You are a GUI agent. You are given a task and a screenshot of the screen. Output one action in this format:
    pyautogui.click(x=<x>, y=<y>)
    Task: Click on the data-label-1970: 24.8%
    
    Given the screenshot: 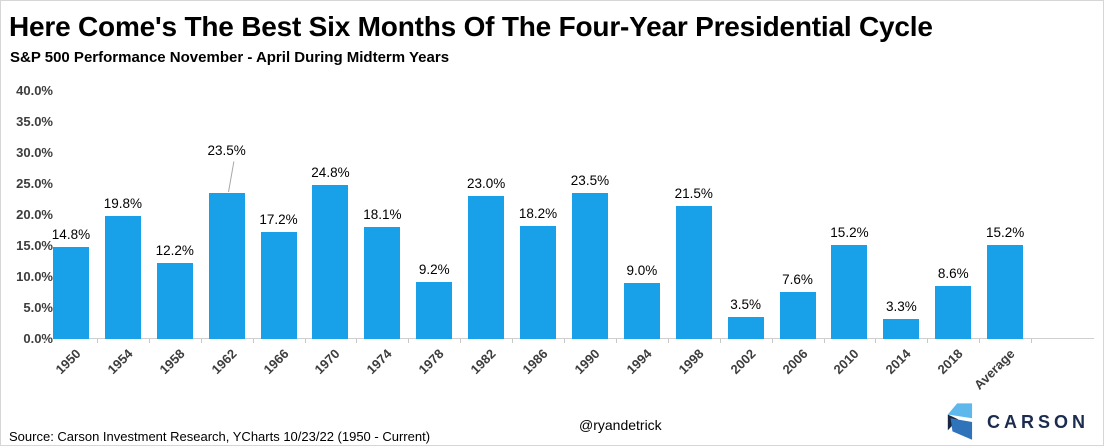 What is the action you would take?
    pyautogui.click(x=330, y=173)
    